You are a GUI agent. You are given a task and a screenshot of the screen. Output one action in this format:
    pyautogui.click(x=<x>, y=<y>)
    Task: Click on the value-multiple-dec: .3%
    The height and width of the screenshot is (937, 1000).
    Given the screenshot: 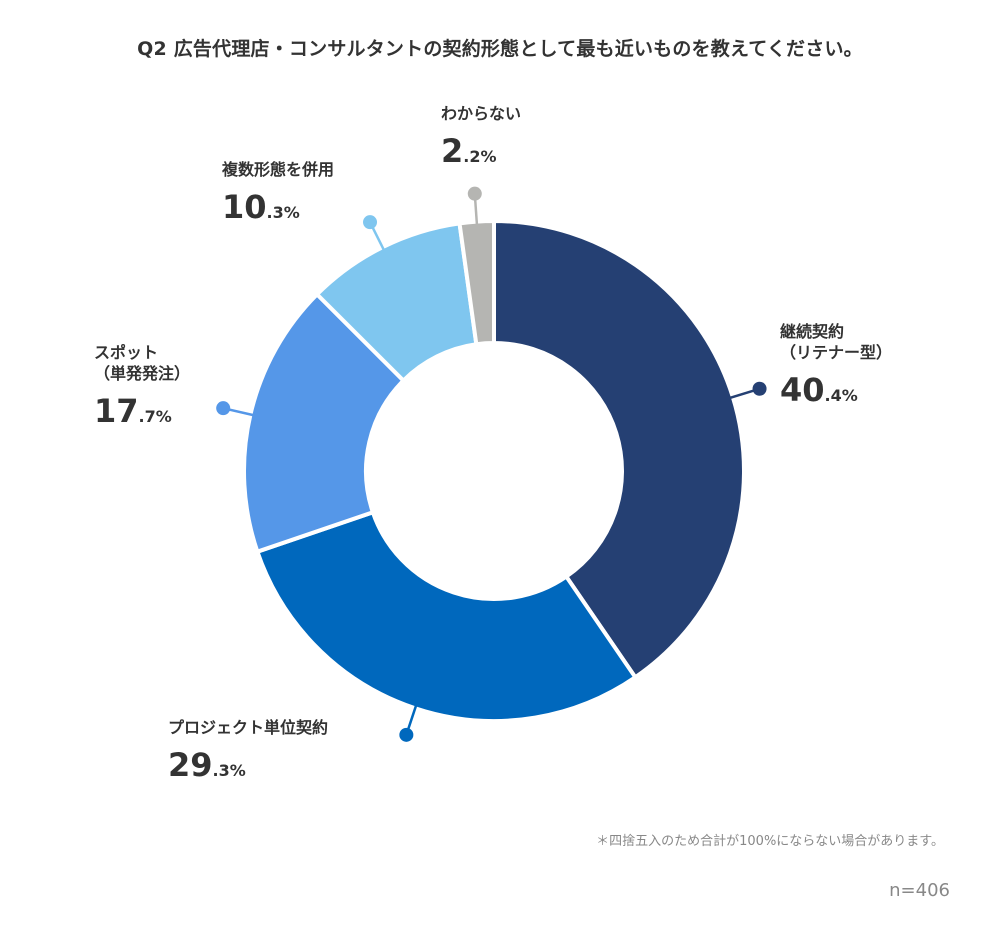 What is the action you would take?
    pyautogui.click(x=283, y=212)
    